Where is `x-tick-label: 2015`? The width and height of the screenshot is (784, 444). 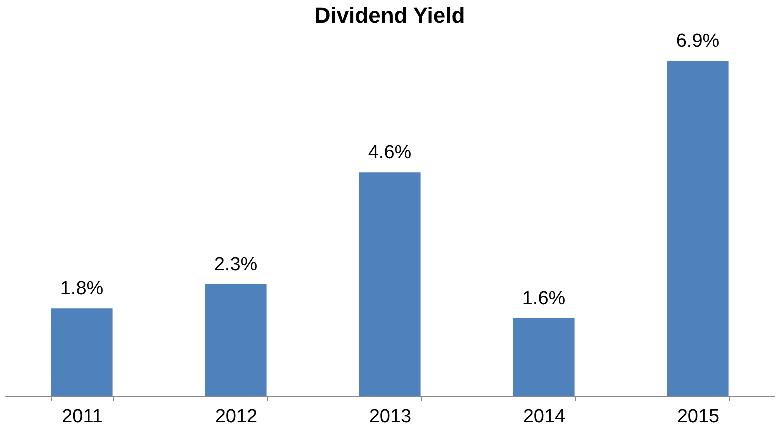 x-tick-label: 2015 is located at coordinates (698, 417).